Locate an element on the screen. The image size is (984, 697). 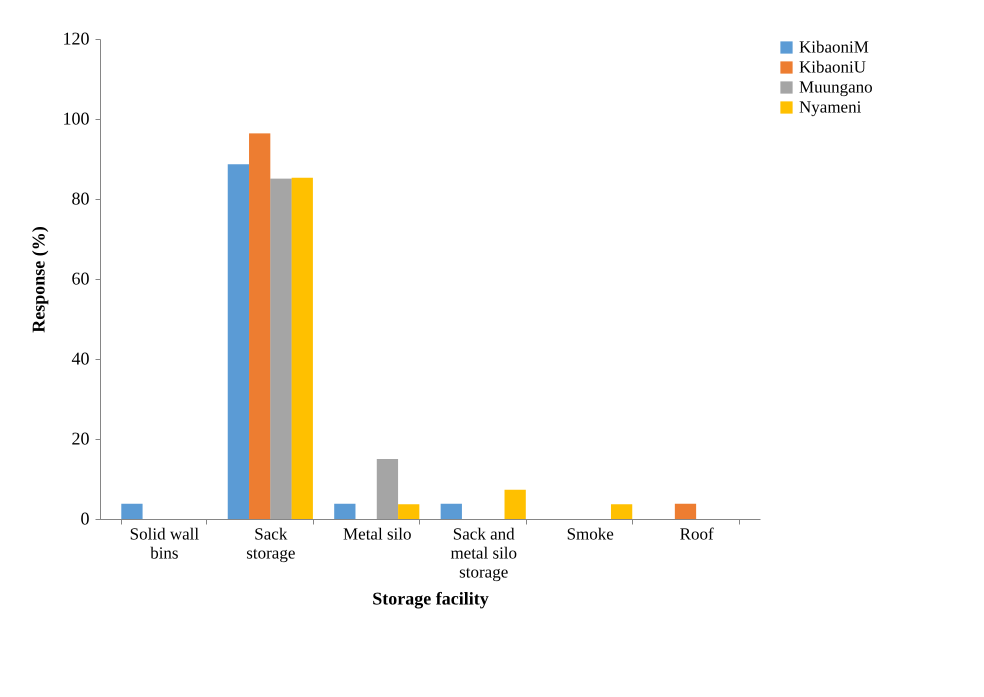
legend-label: KibaoniU is located at coordinates (832, 67).